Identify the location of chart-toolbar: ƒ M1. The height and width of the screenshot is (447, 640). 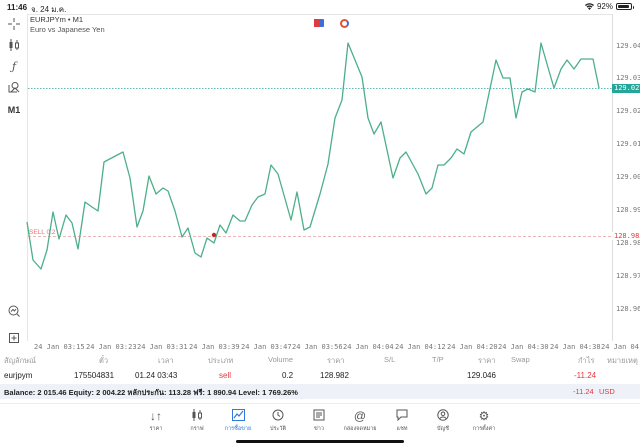
(13, 179).